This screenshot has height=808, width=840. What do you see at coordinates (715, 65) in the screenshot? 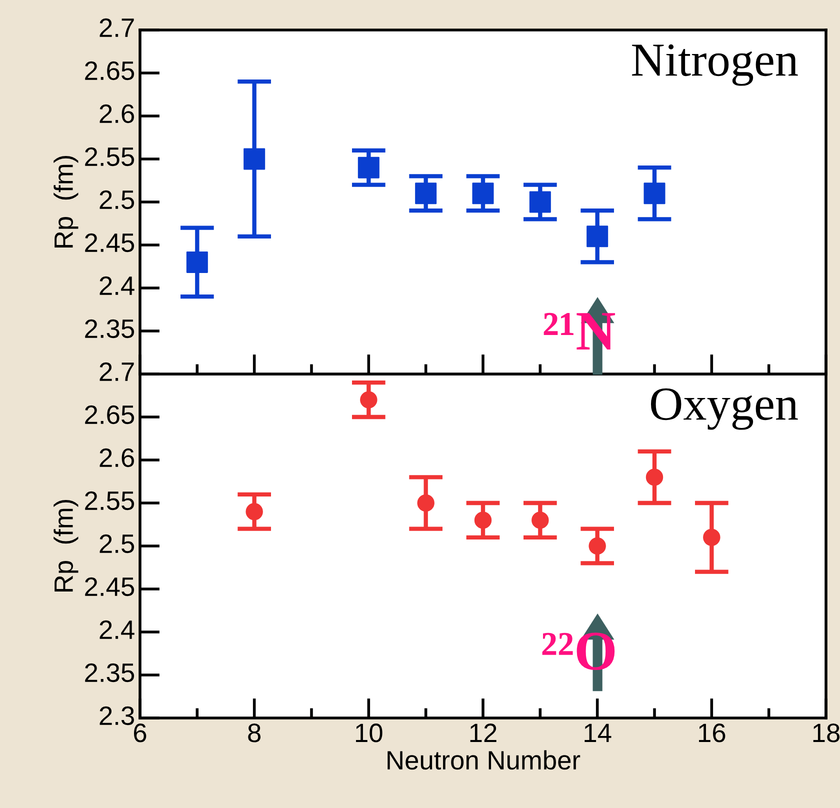
I see `annotation: Nitrogen` at bounding box center [715, 65].